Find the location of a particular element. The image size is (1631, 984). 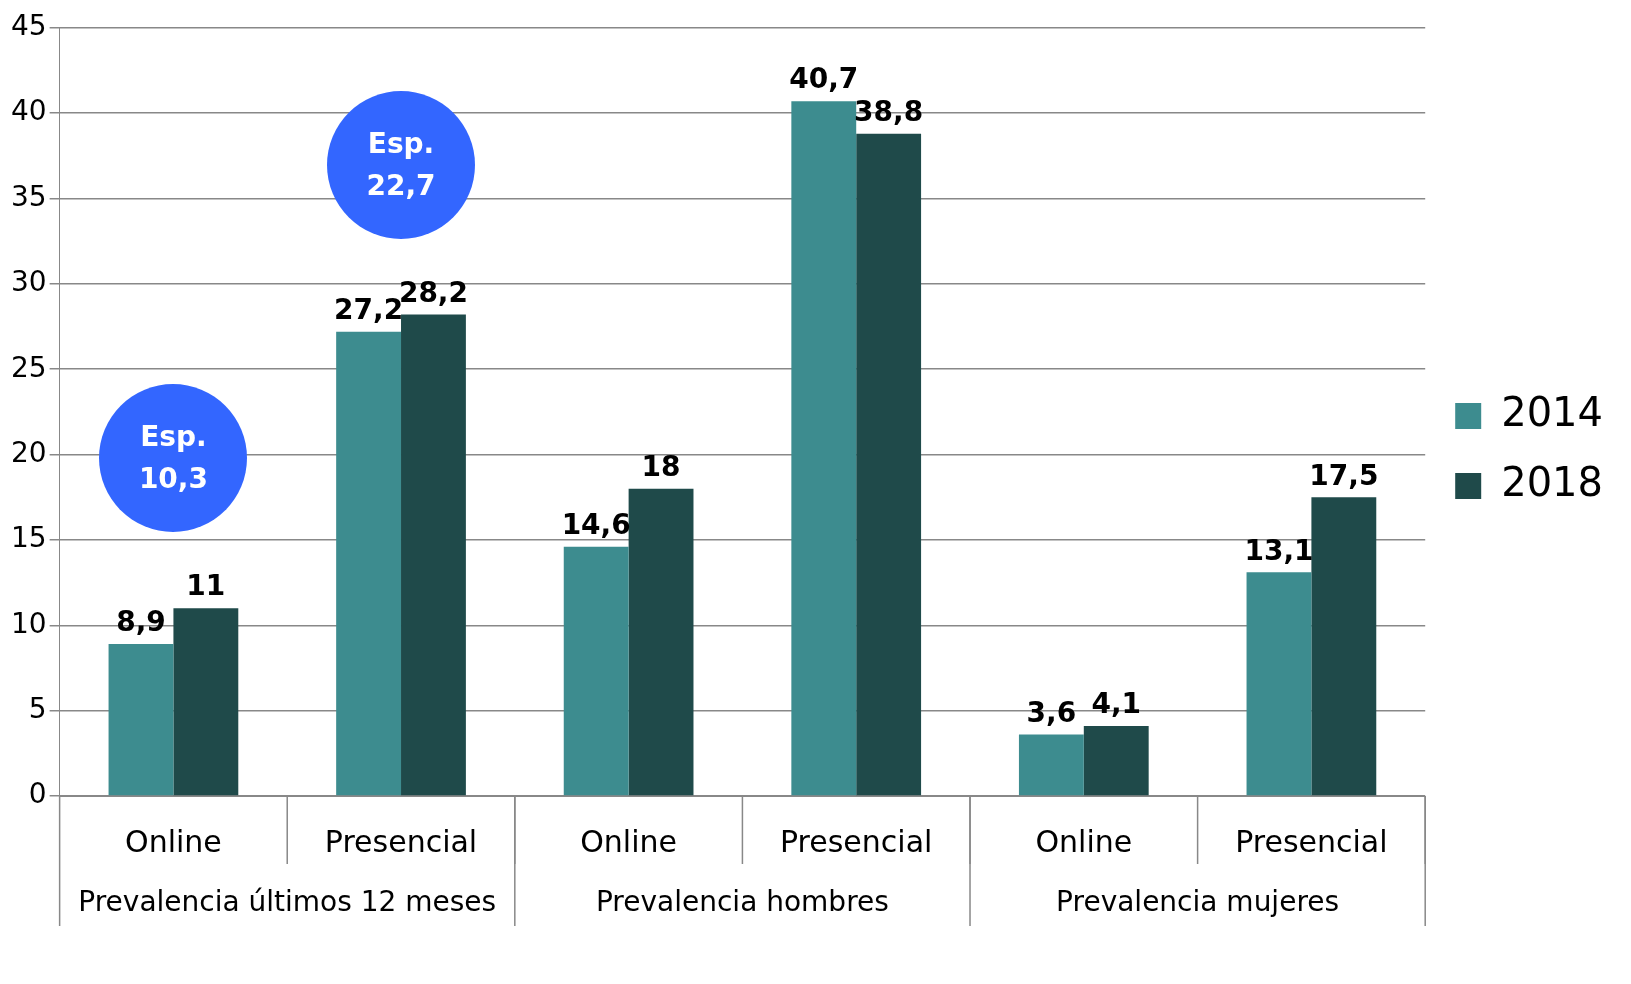

text: Prevalencia últimos 12 meses is located at coordinates (287, 902).